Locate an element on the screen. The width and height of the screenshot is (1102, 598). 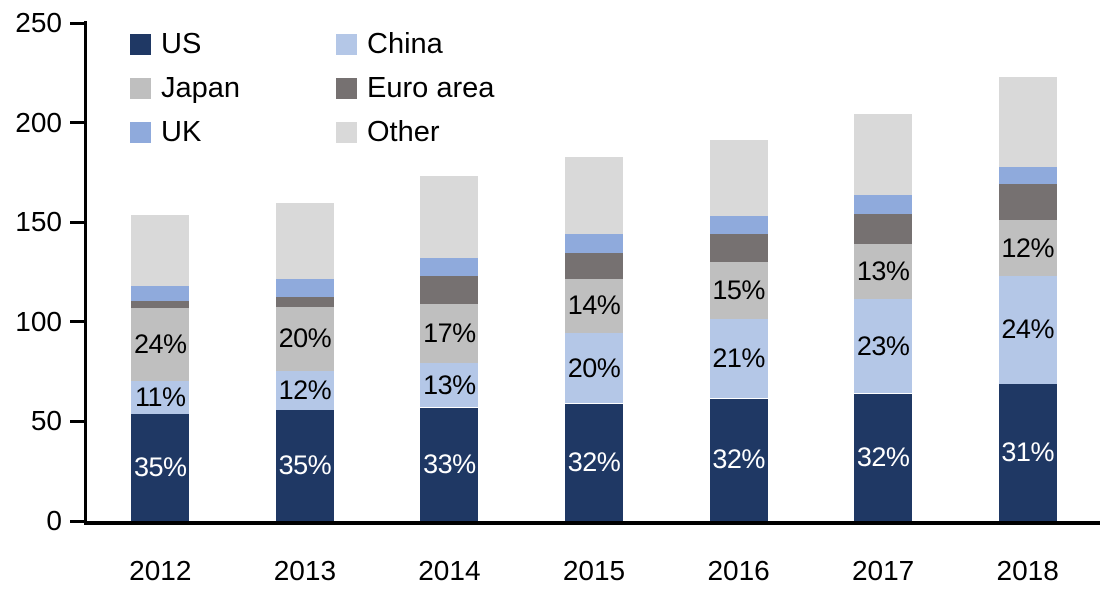
bar-segment-euro-area-2016 is located at coordinates (738, 248).